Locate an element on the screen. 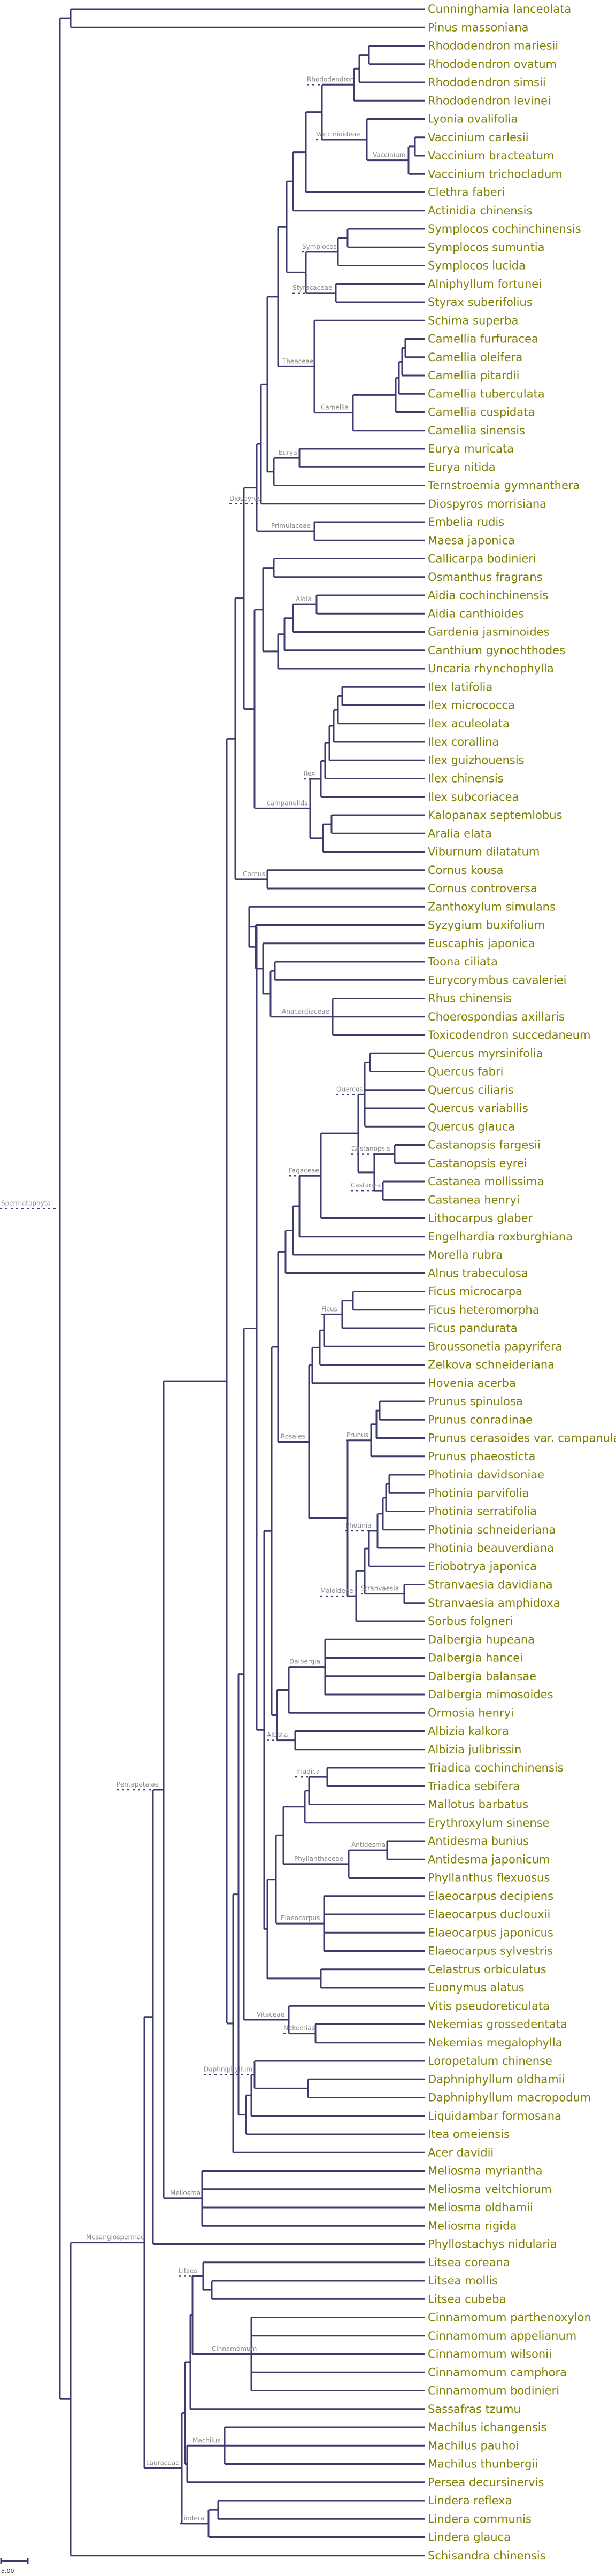 The width and height of the screenshot is (616, 2576). tip-label: Zanthoxylum simulans is located at coordinates (492, 906).